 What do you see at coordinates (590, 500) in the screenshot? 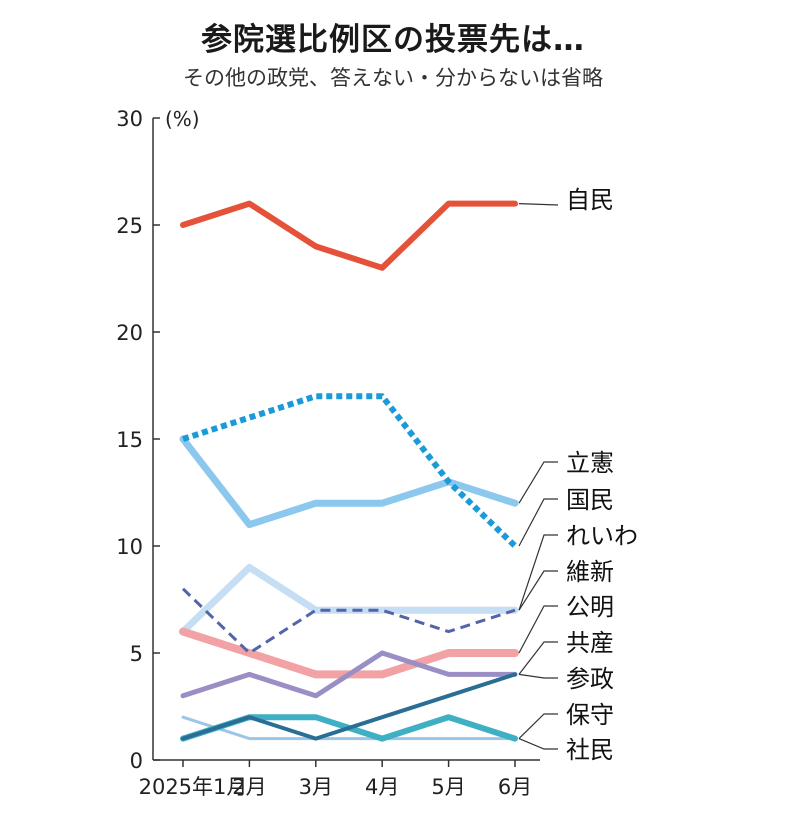
I see `legend-label-国民: 国民` at bounding box center [590, 500].